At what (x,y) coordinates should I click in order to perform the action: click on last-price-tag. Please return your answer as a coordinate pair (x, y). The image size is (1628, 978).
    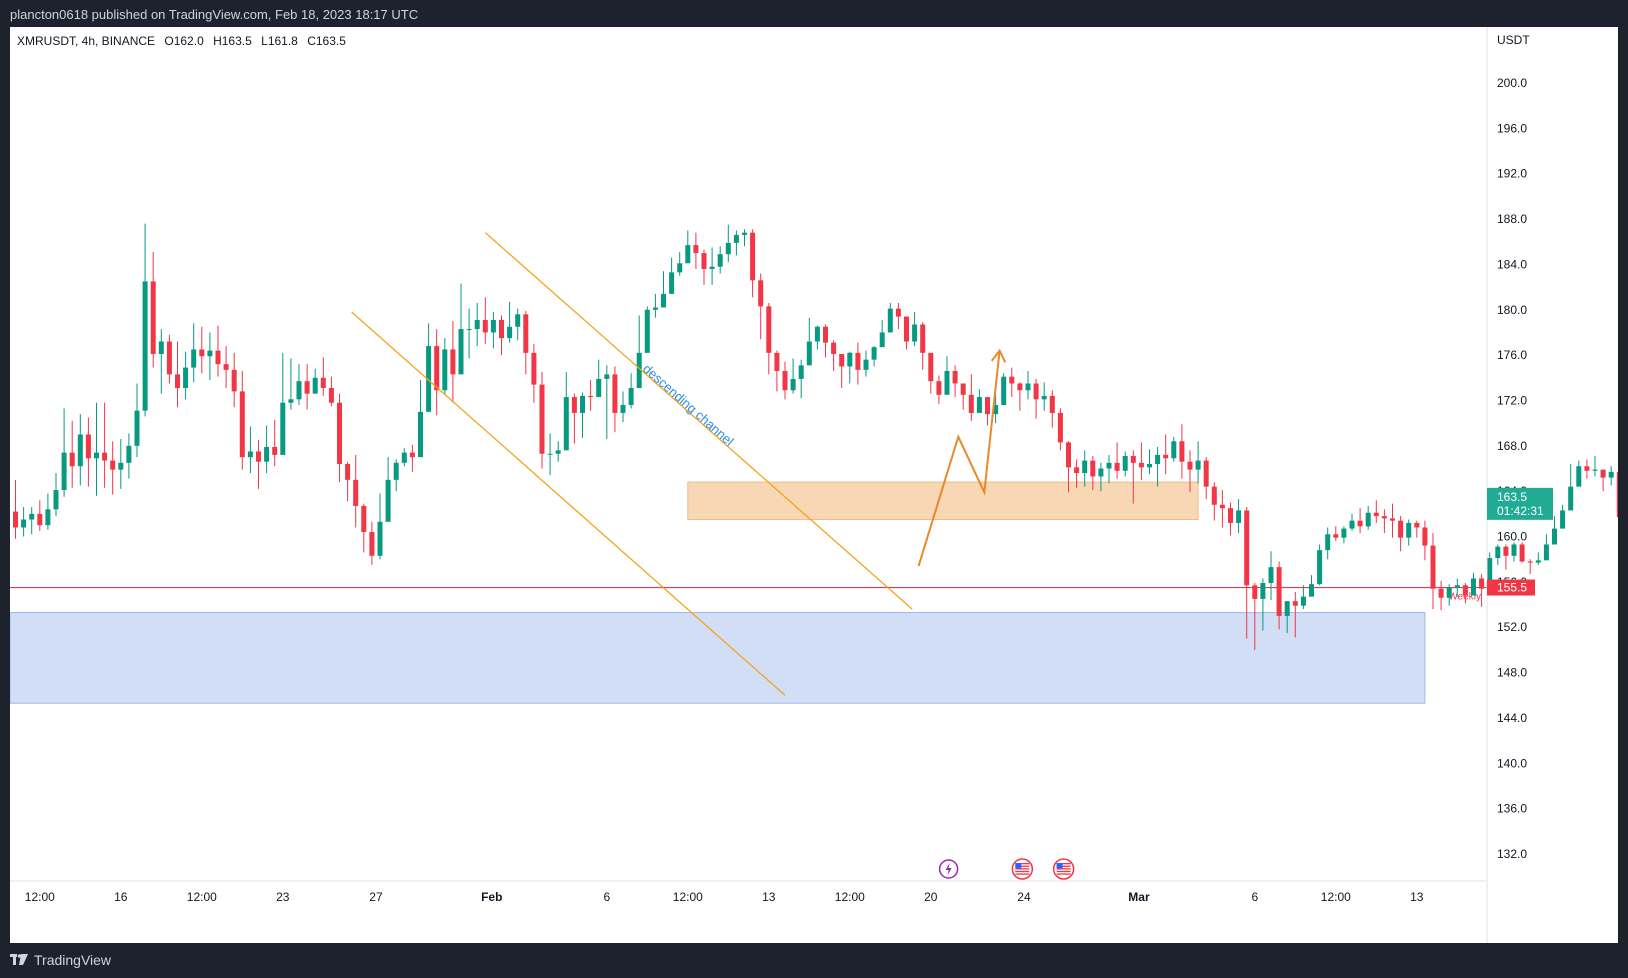
    Looking at the image, I should click on (1520, 503).